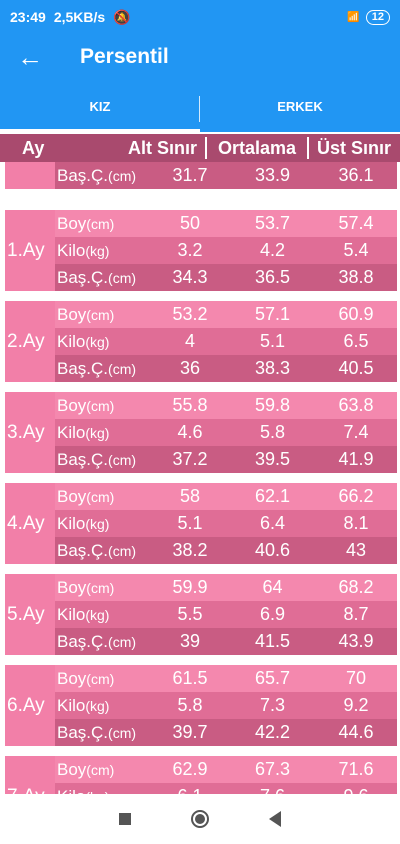  What do you see at coordinates (356, 732) in the screenshot?
I see `value-ust: 44.6` at bounding box center [356, 732].